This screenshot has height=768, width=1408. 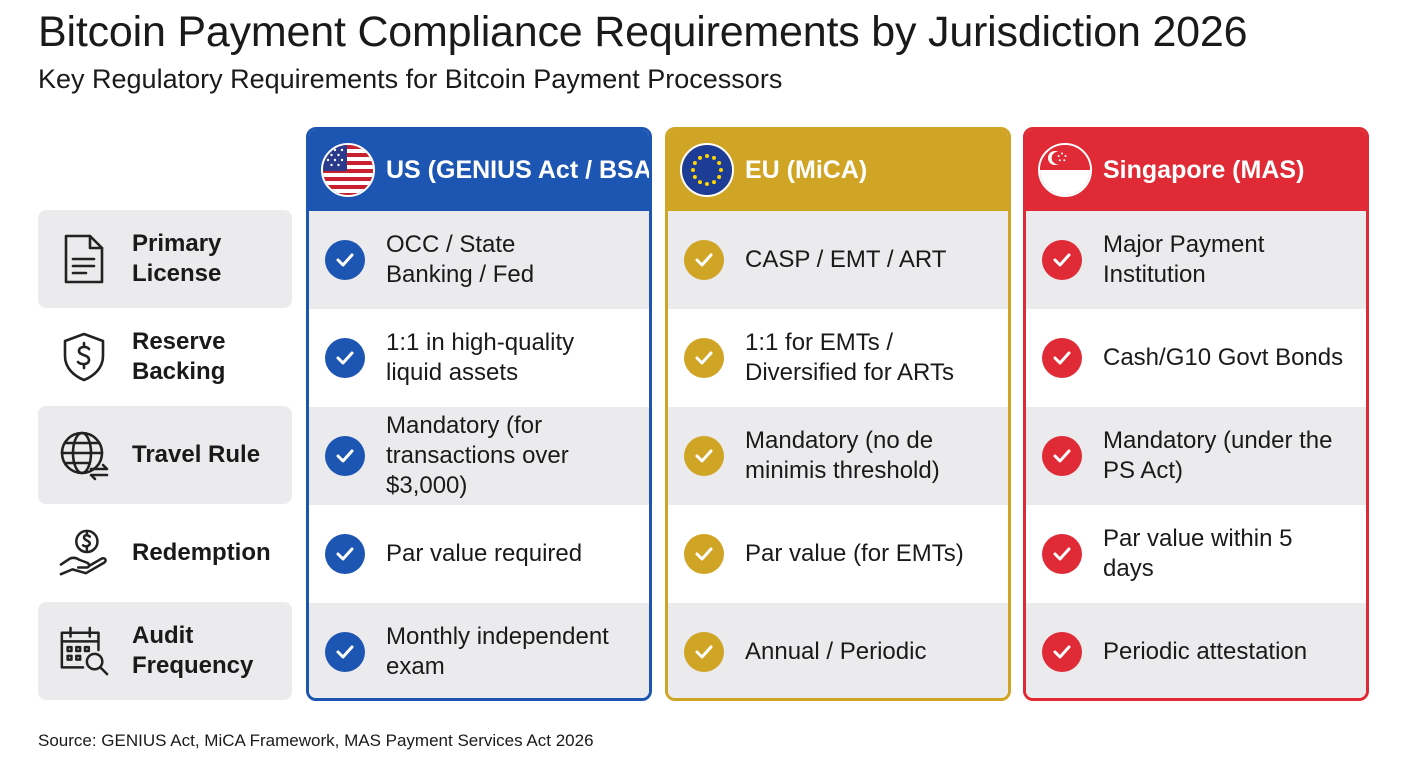 What do you see at coordinates (707, 170) in the screenshot?
I see `eu-flag-icon` at bounding box center [707, 170].